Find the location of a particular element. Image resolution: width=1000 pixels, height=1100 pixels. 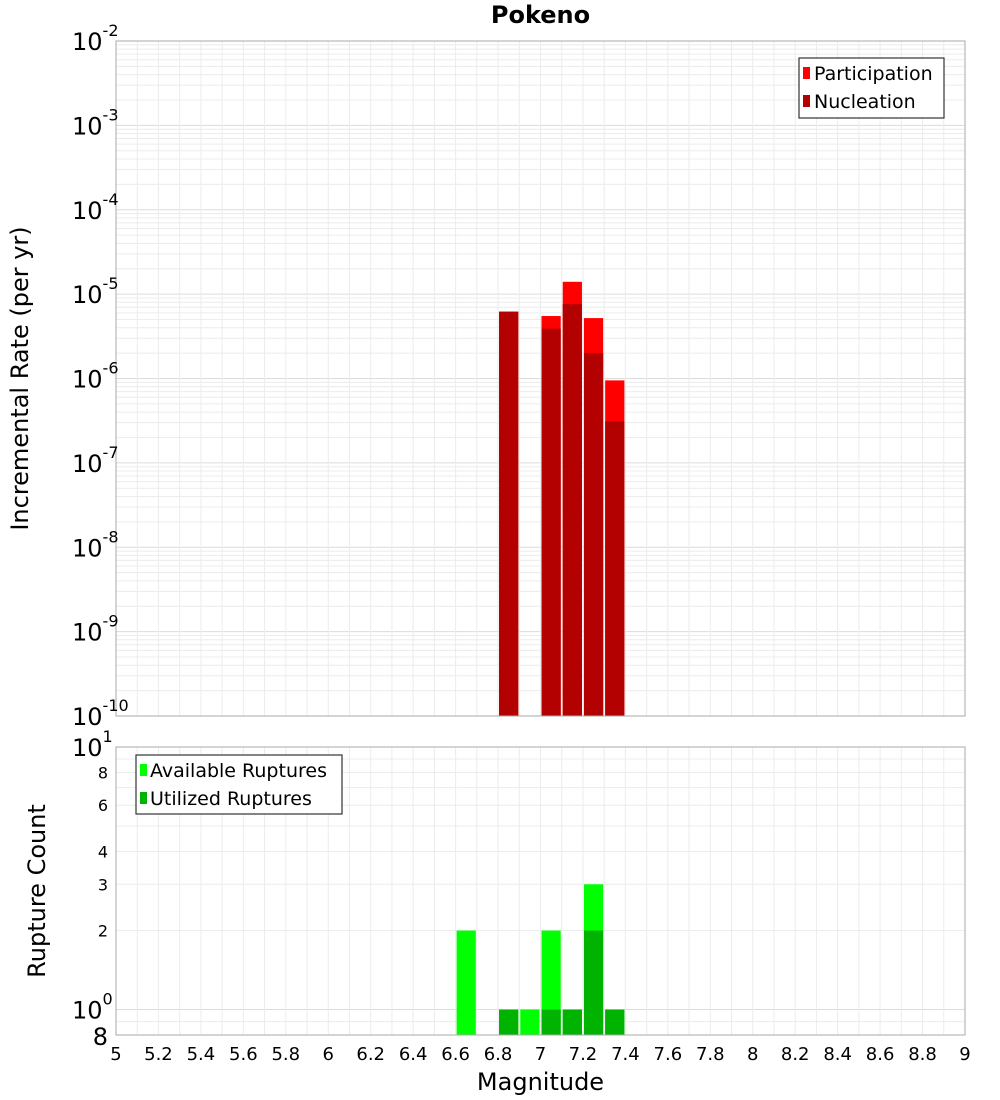

bottom-legend: Available Ruptures Utilized Ruptures is located at coordinates (239, 784).